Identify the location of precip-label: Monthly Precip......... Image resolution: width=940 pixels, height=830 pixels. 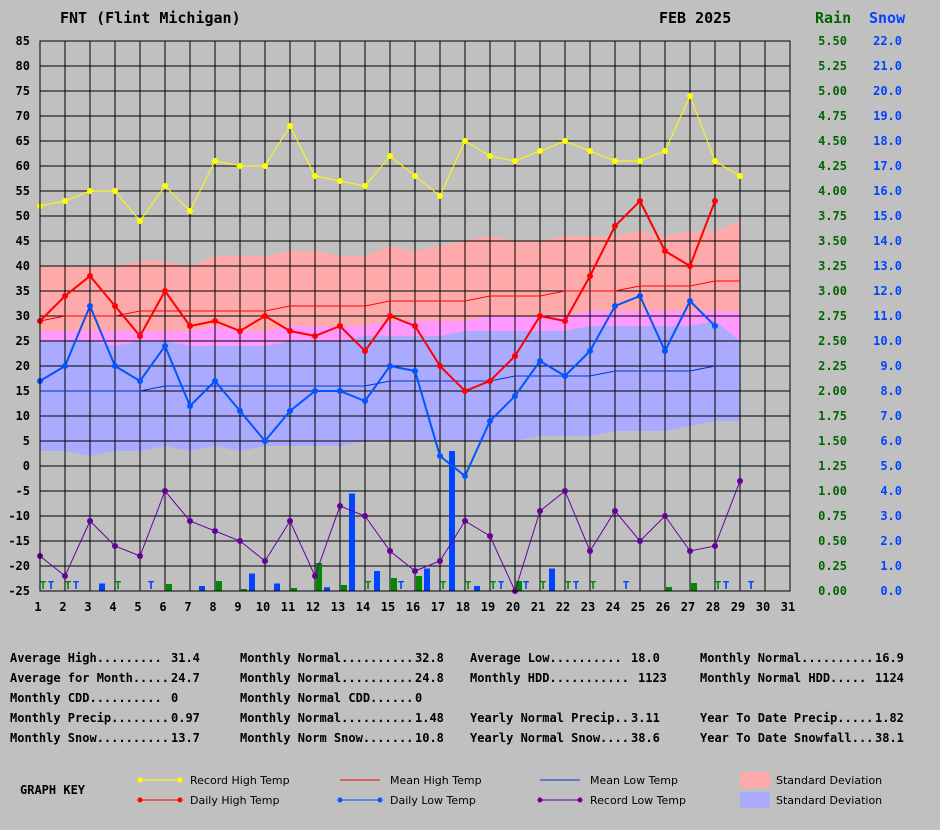
(89, 718).